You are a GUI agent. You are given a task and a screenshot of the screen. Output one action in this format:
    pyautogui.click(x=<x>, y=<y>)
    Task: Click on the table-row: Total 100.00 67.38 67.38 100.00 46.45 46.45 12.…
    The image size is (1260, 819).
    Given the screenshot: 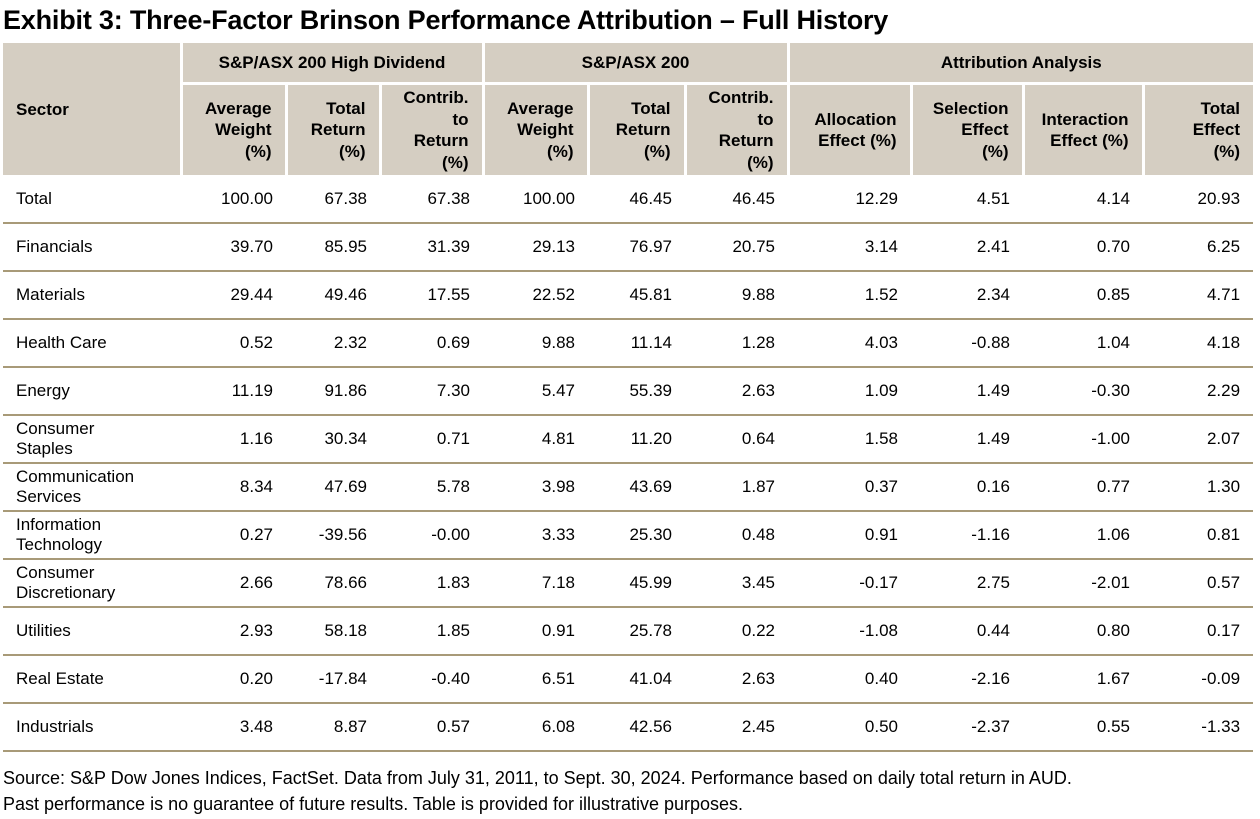 What is the action you would take?
    pyautogui.click(x=628, y=199)
    